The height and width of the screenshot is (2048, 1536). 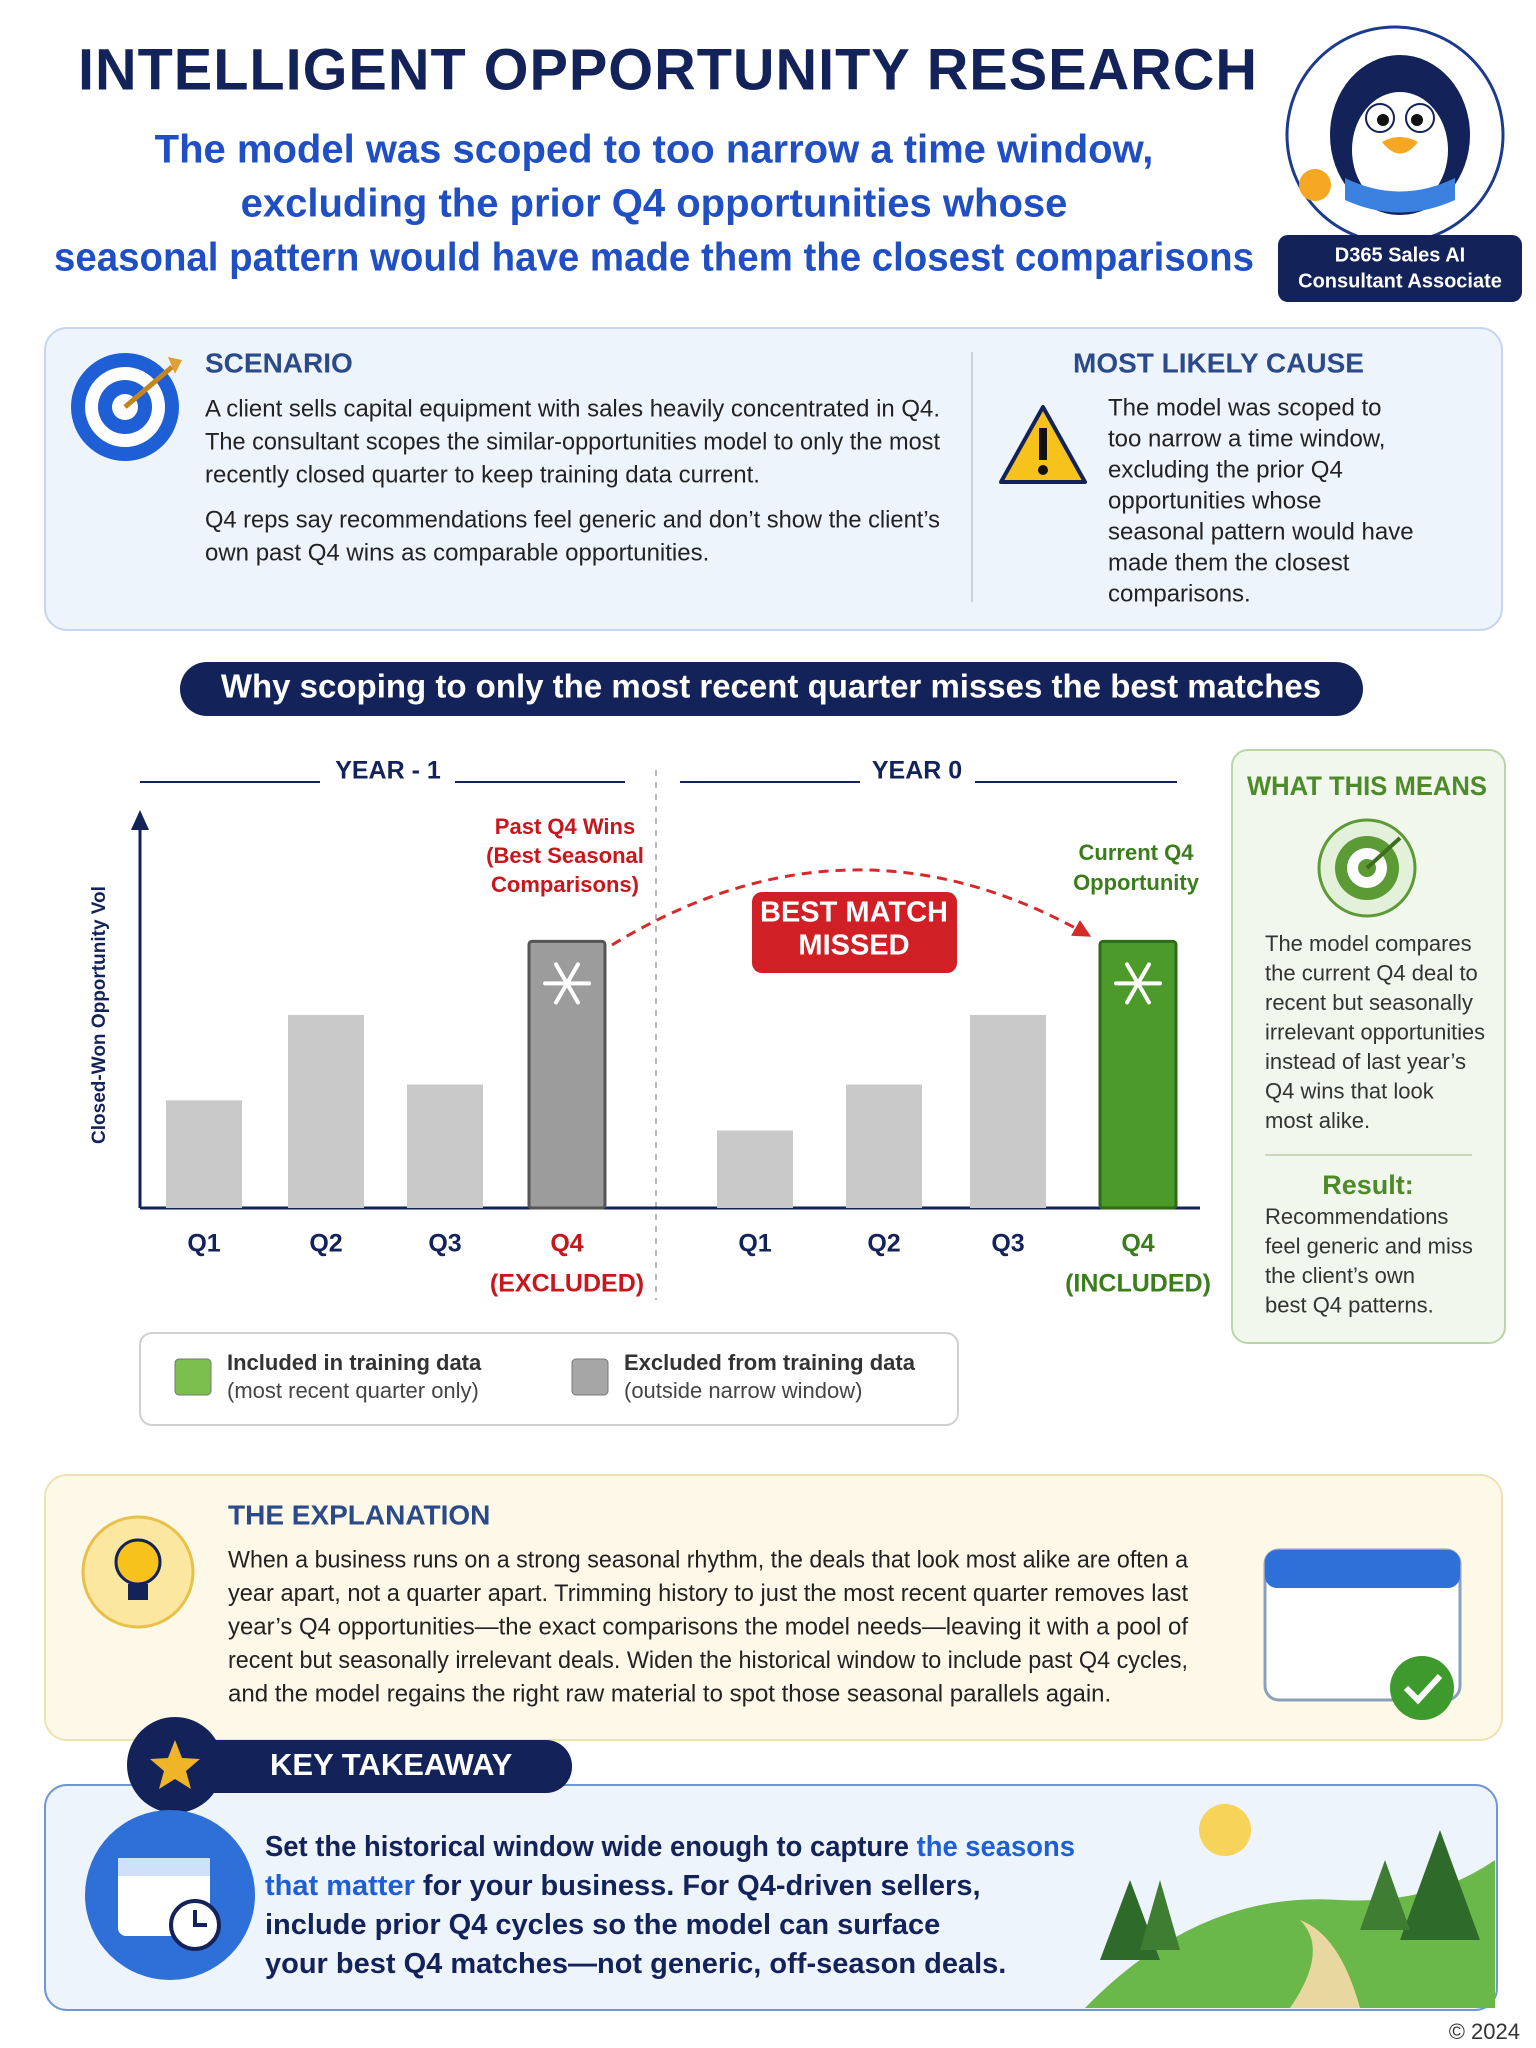 What do you see at coordinates (668, 69) in the screenshot?
I see `title: INTELLIGENT OPPORTUNITY RESEARCH` at bounding box center [668, 69].